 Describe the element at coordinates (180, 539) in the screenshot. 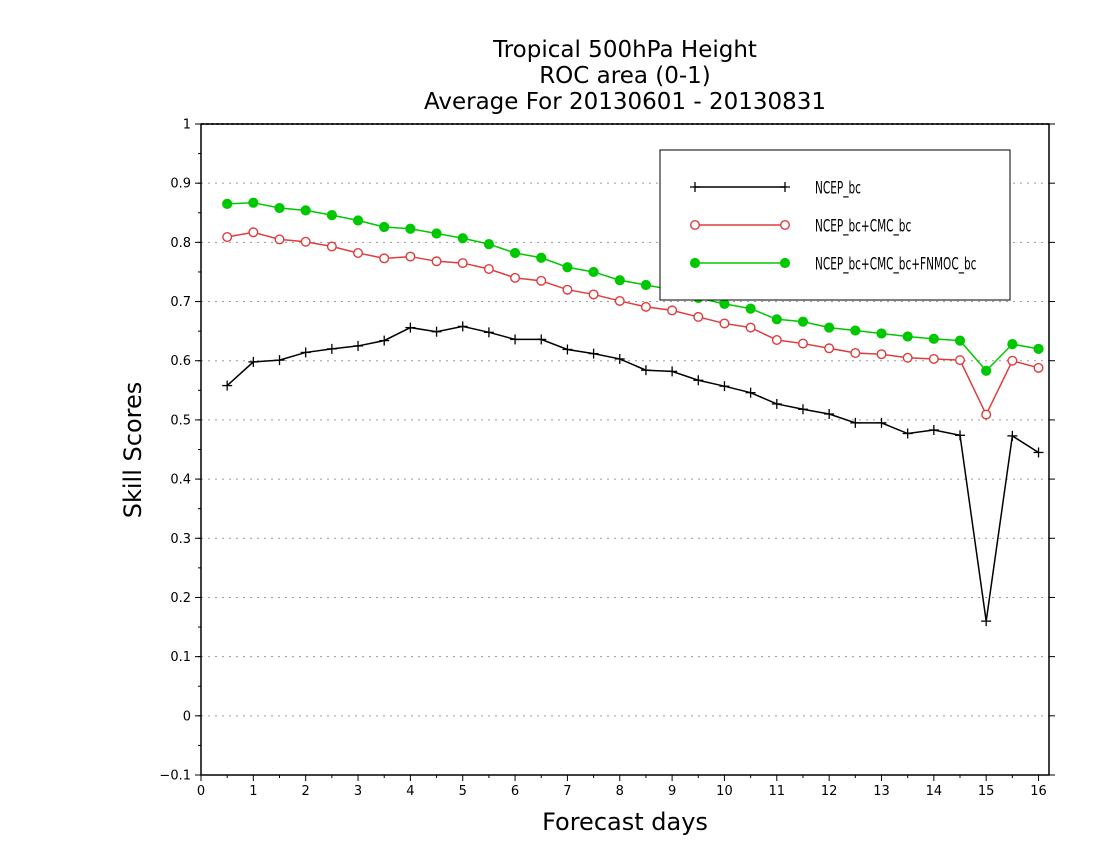

I see `y-tick-label: 0.3` at that location.